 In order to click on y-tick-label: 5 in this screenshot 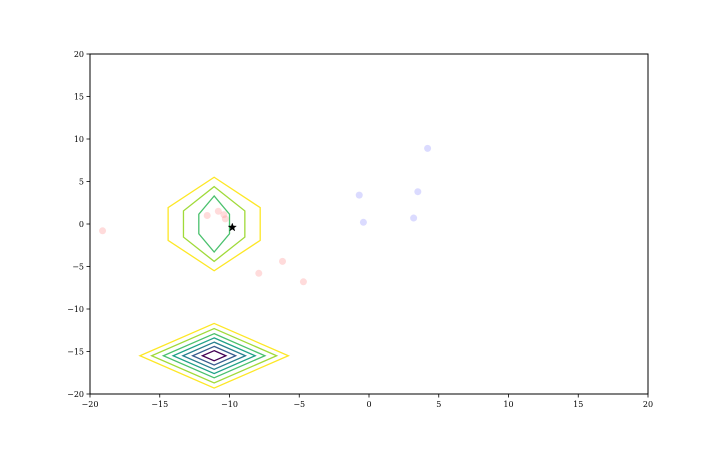, I will do `click(81, 182)`.